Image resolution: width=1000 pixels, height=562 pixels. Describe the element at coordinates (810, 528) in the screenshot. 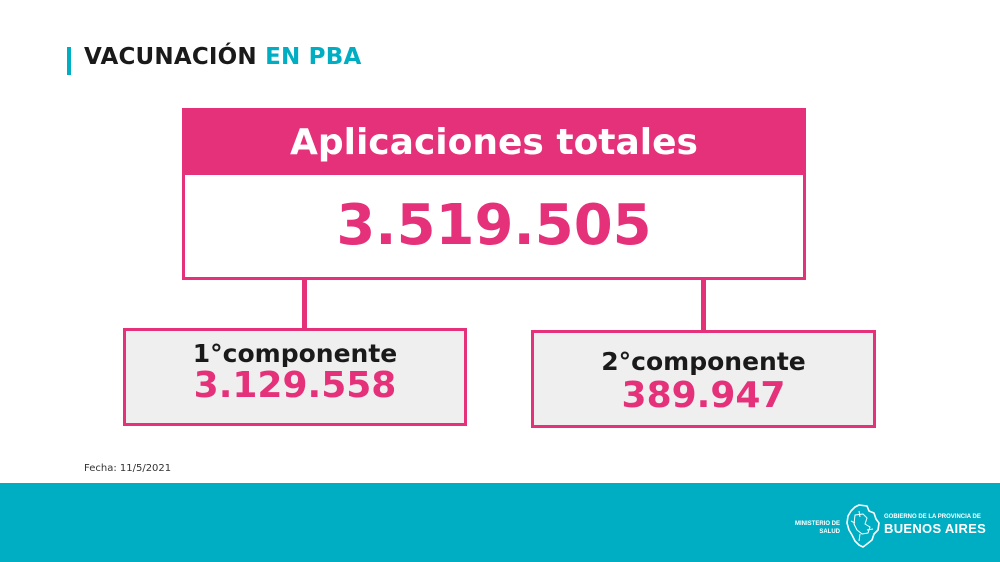

I see `ministry-logo-text: MINISTERIO DE SALUD` at that location.